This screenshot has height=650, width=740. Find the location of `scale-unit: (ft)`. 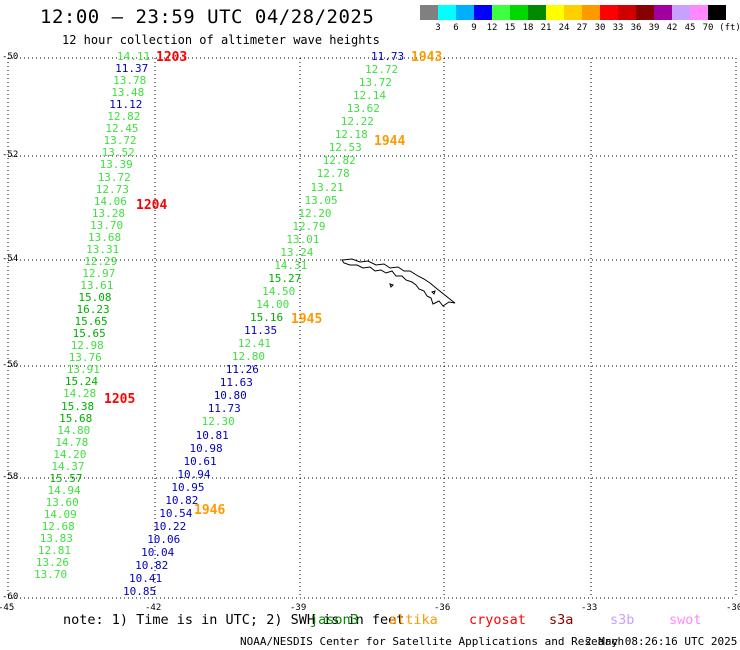

scale-unit: (ft) is located at coordinates (729, 28).